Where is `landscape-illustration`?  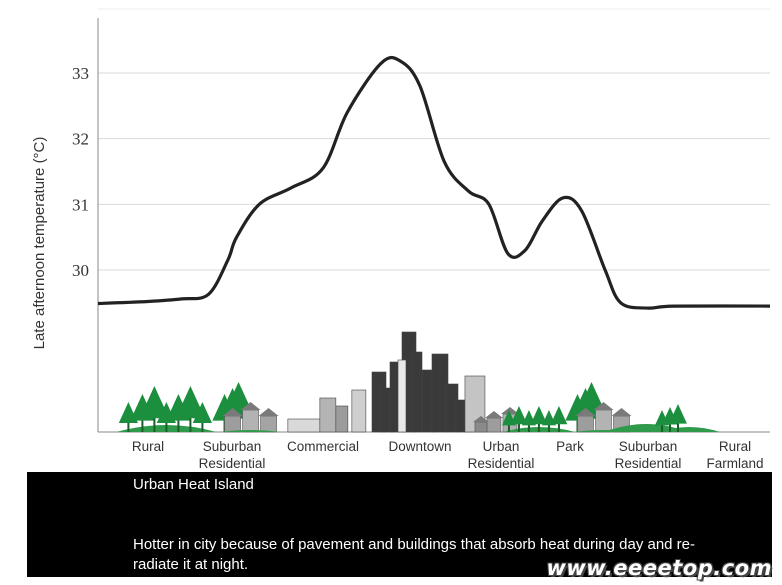 landscape-illustration is located at coordinates (418, 382).